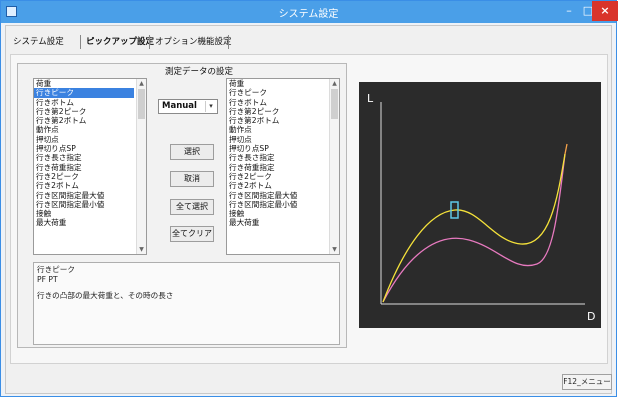 The height and width of the screenshot is (399, 619). I want to click on clear-all-button: 全てクリア, so click(192, 234).